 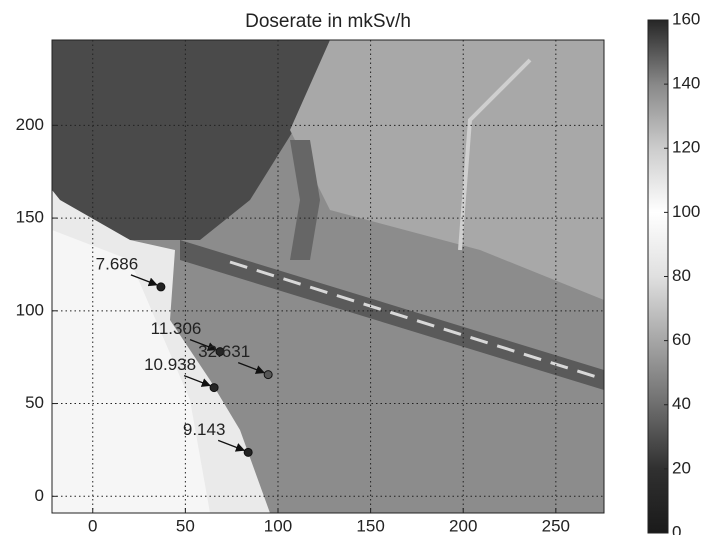 I want to click on colorbar-tick-label: 160, so click(x=686, y=18).